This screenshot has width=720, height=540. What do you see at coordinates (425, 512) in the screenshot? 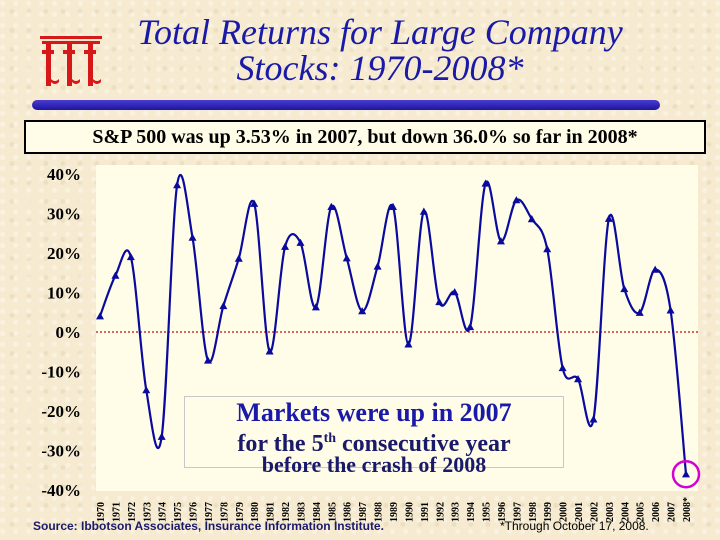
I see `x-tick-label: 1991` at bounding box center [425, 512].